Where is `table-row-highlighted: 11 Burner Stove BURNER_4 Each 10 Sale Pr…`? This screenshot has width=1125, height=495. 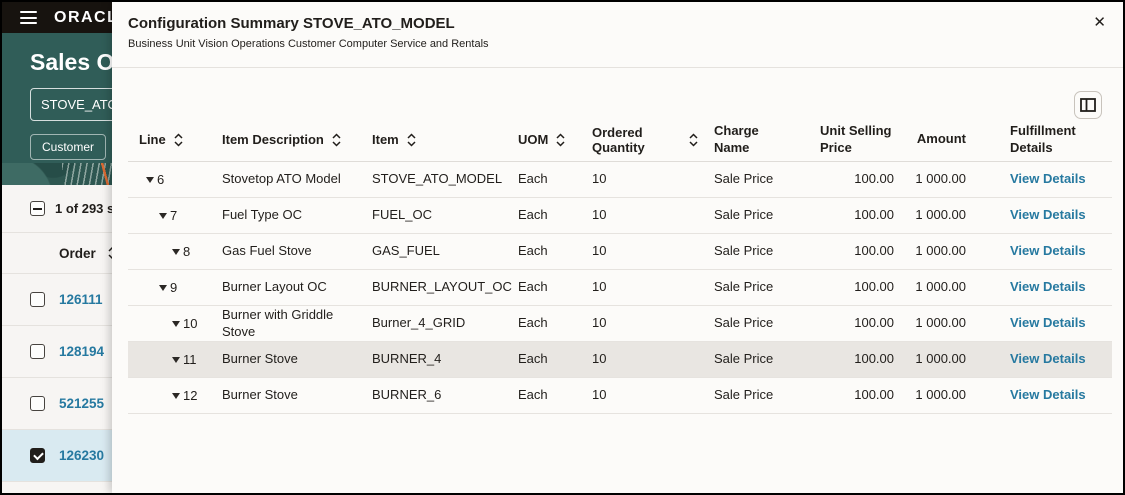
table-row-highlighted: 11 Burner Stove BURNER_4 Each 10 Sale Pr… is located at coordinates (620, 360).